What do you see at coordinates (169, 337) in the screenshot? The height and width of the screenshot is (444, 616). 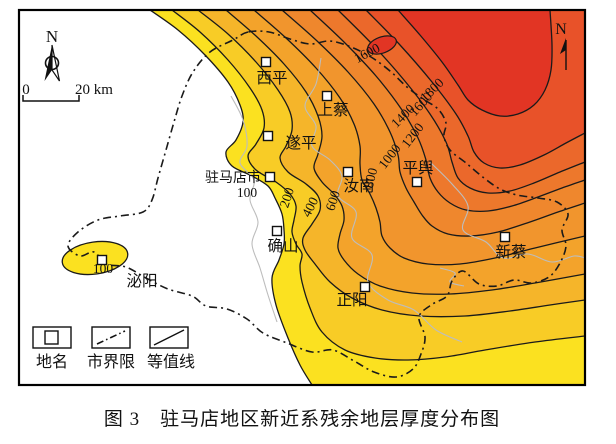 I see `contour-line-icon` at bounding box center [169, 337].